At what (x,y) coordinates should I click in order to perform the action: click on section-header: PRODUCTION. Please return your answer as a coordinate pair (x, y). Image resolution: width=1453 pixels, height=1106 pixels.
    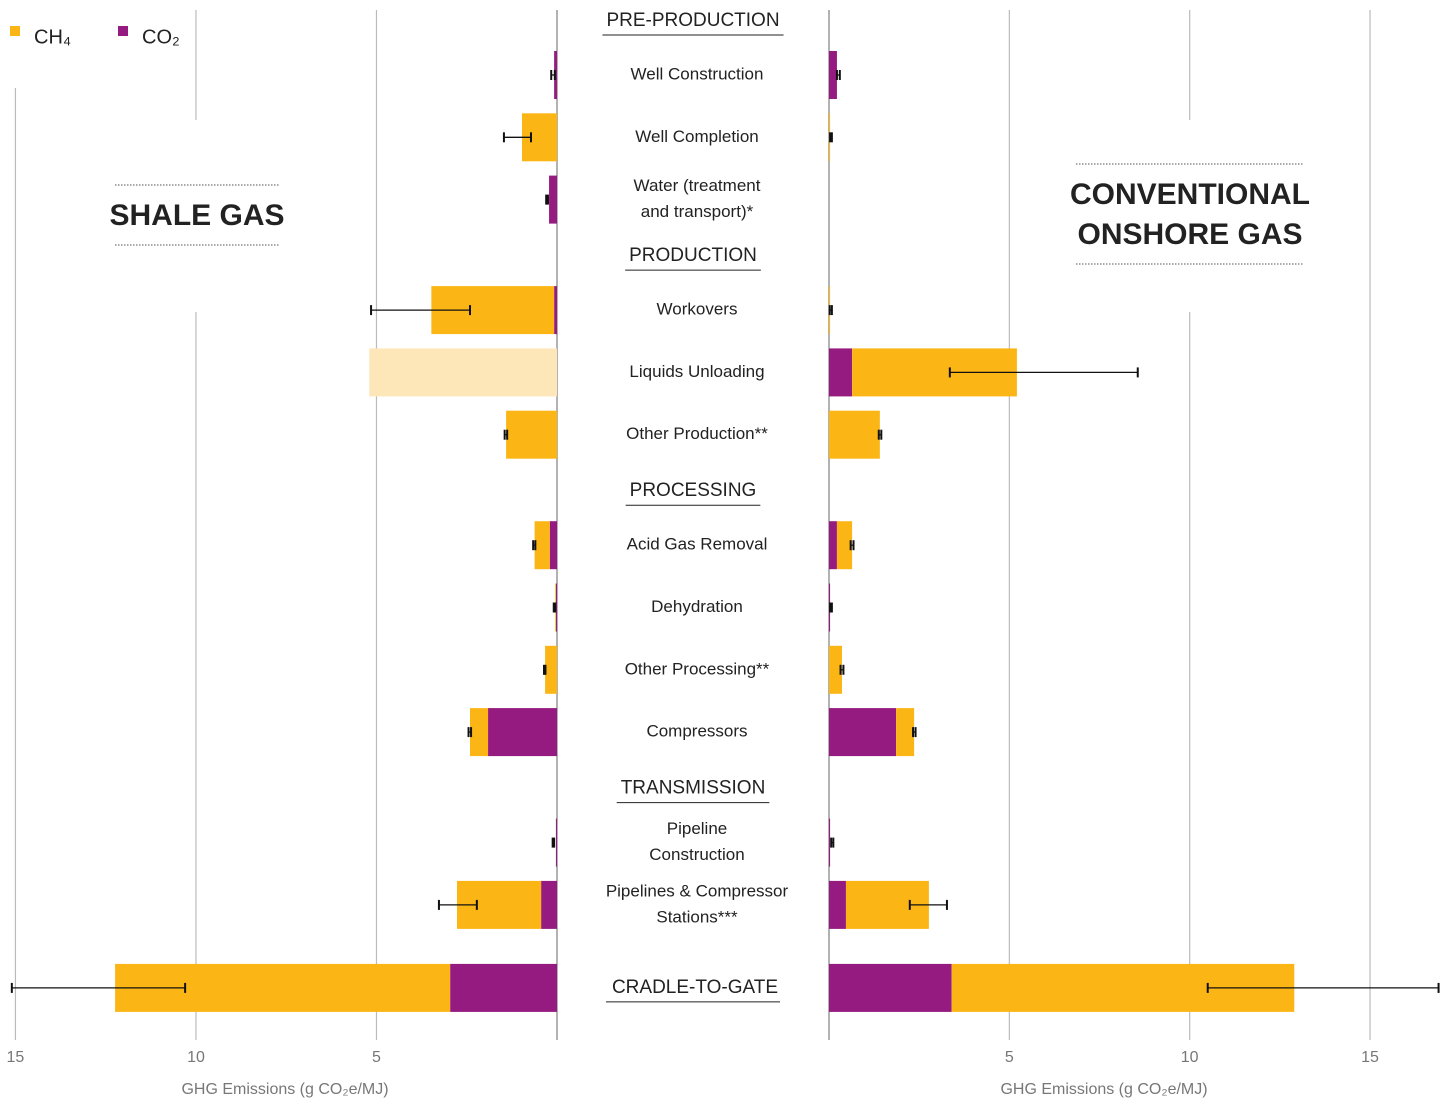
    Looking at the image, I should click on (693, 255).